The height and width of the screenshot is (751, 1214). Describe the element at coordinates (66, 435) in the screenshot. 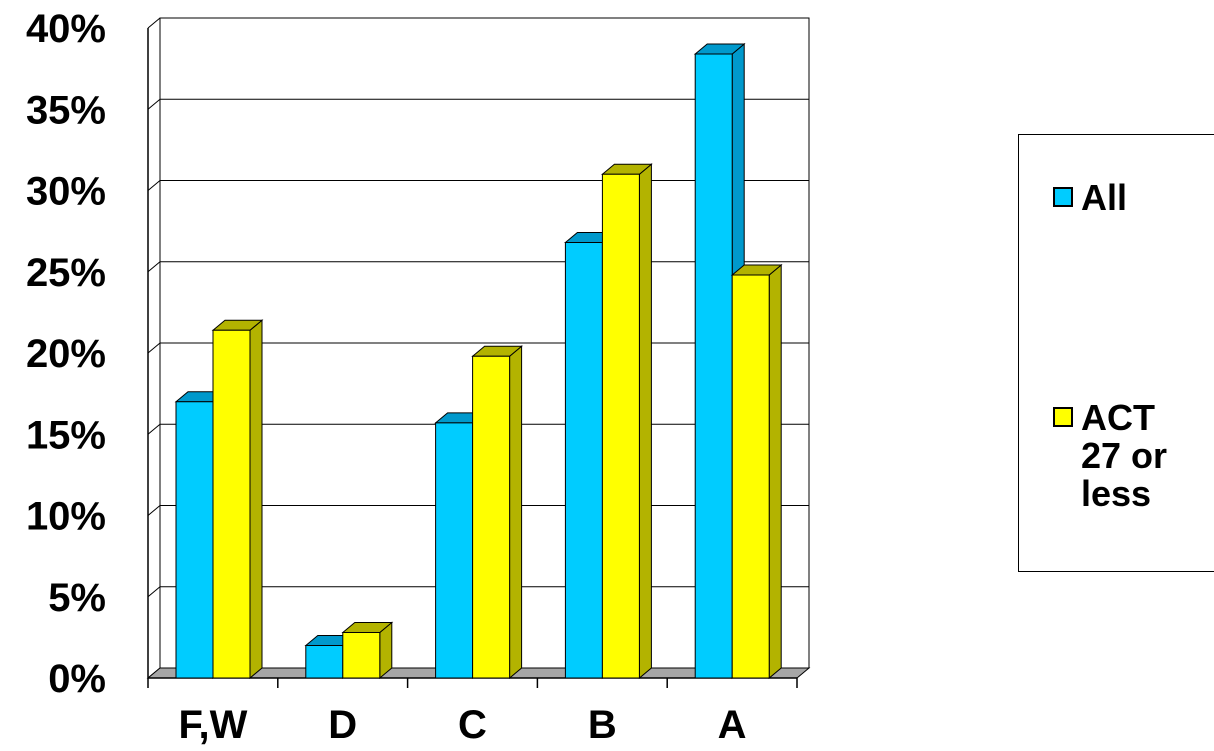

I see `y-tick-label: 15%` at that location.